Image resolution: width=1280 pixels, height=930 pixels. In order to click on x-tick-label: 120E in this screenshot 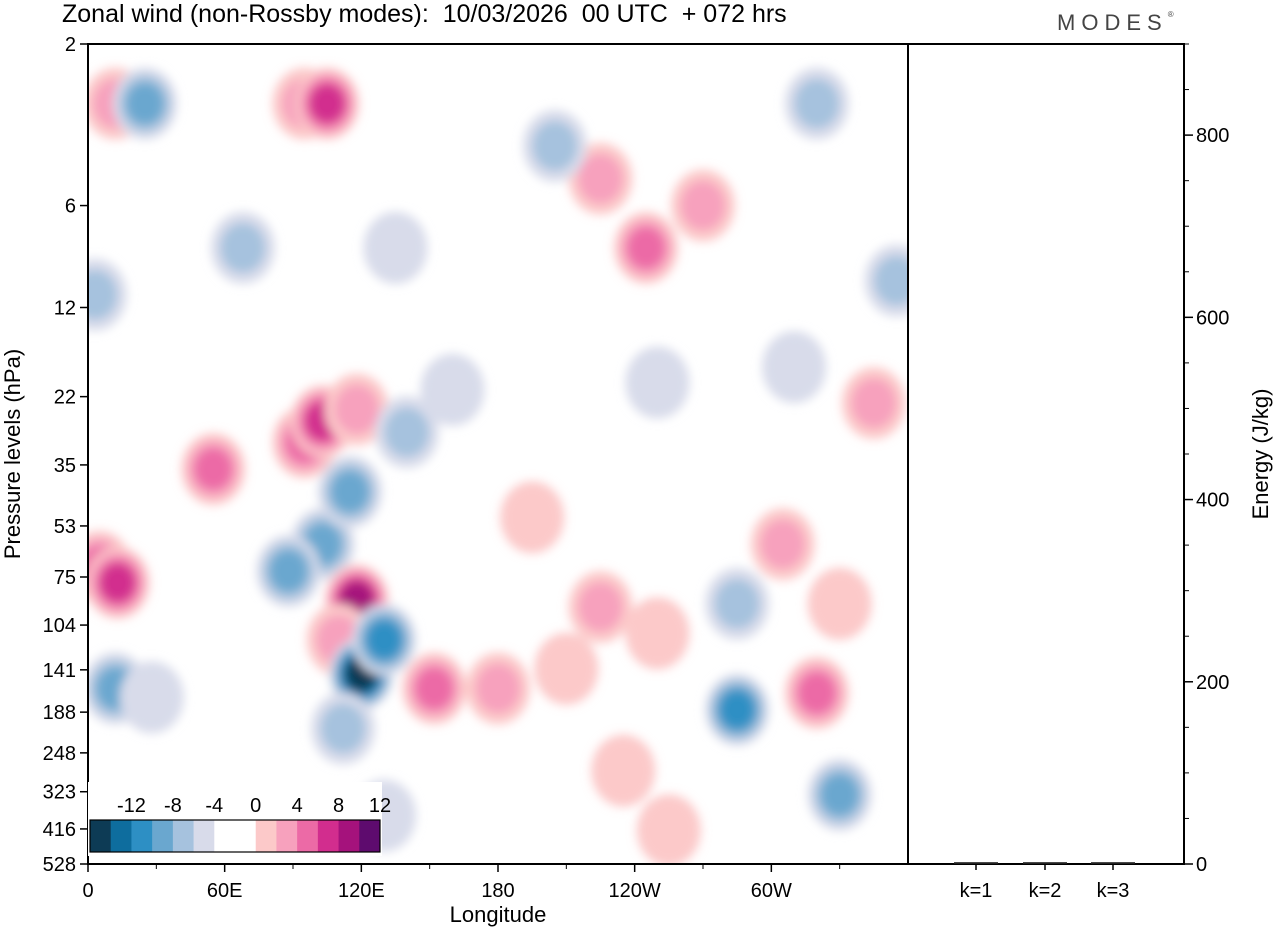, I will do `click(361, 891)`.